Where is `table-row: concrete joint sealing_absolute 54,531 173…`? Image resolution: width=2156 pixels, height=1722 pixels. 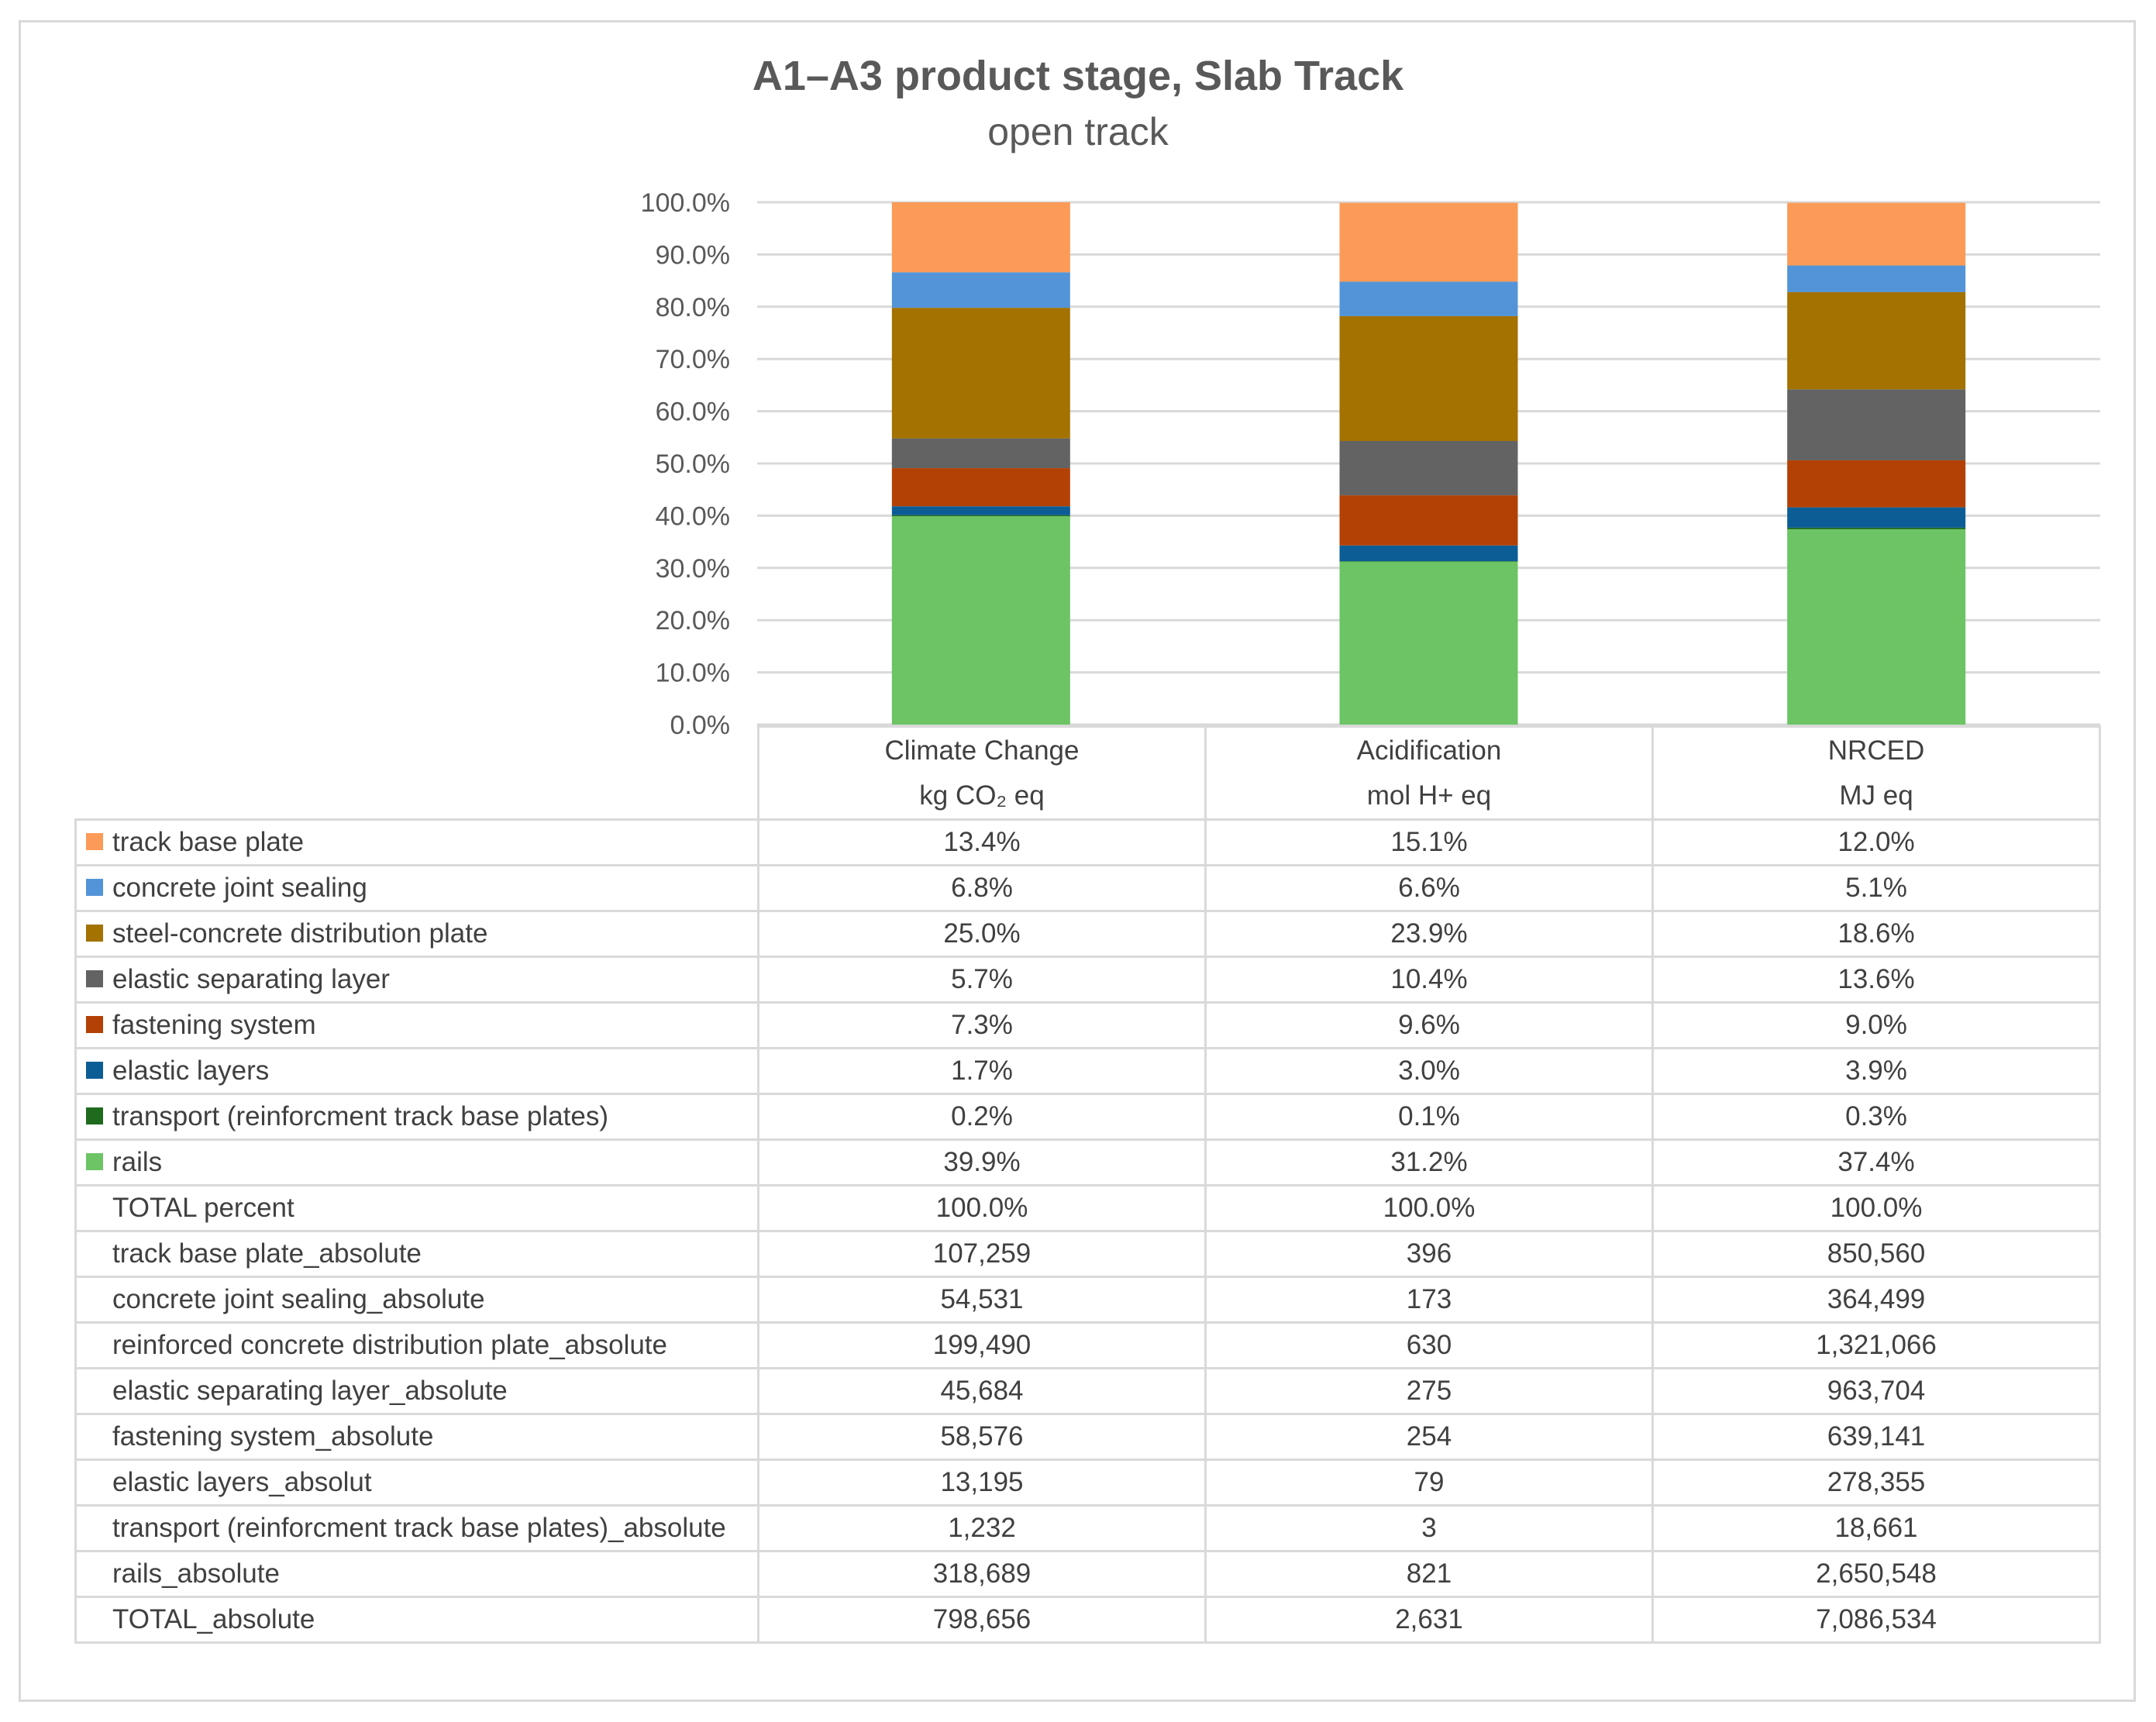
table-row: concrete joint sealing_absolute 54,531 173… is located at coordinates (1087, 1300).